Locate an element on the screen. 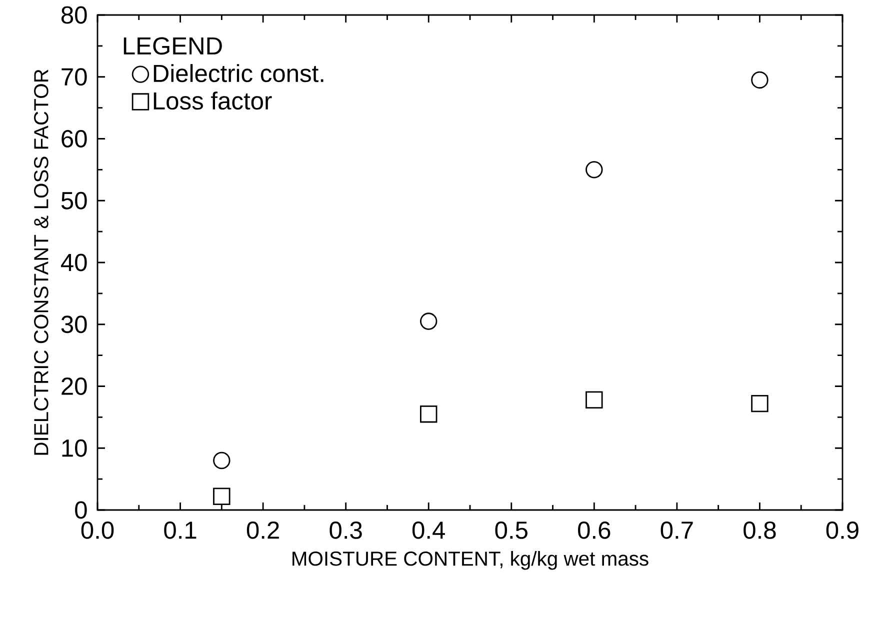  legend-title: LEGEND is located at coordinates (173, 46).